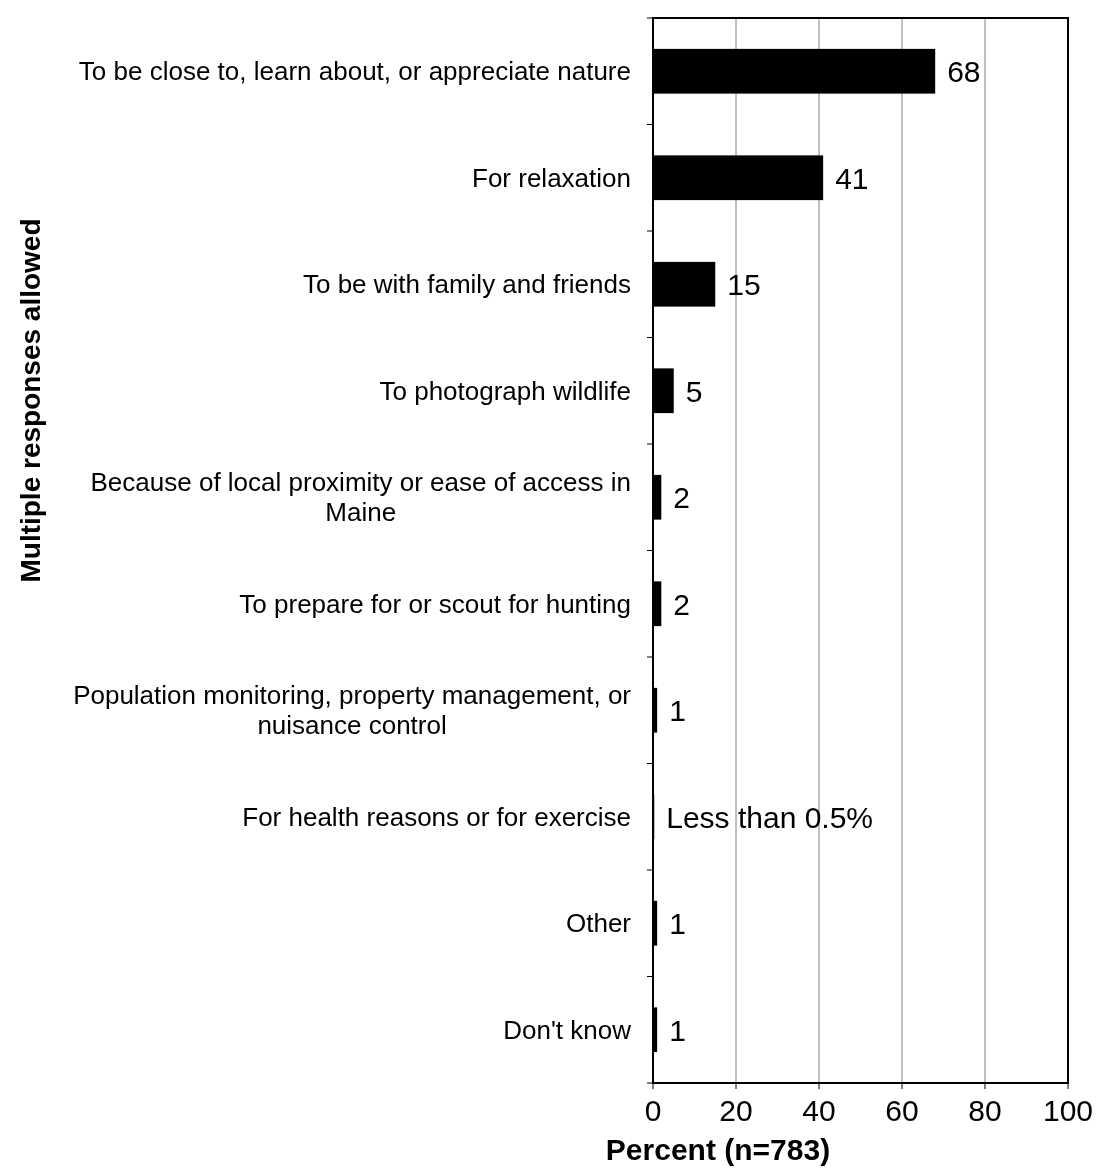 The image size is (1105, 1169). What do you see at coordinates (694, 391) in the screenshot?
I see `data-label: 5` at bounding box center [694, 391].